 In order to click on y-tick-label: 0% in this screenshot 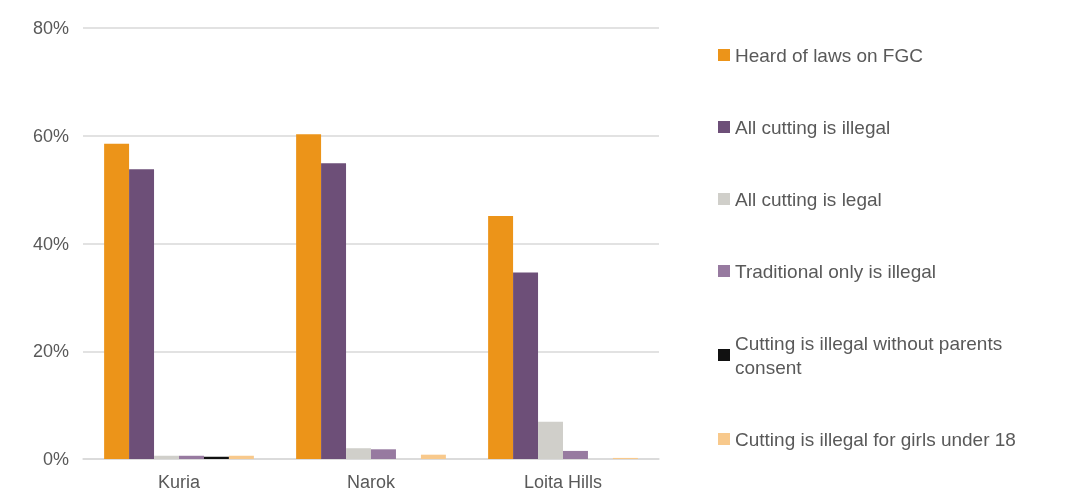, I will do `click(55, 459)`.